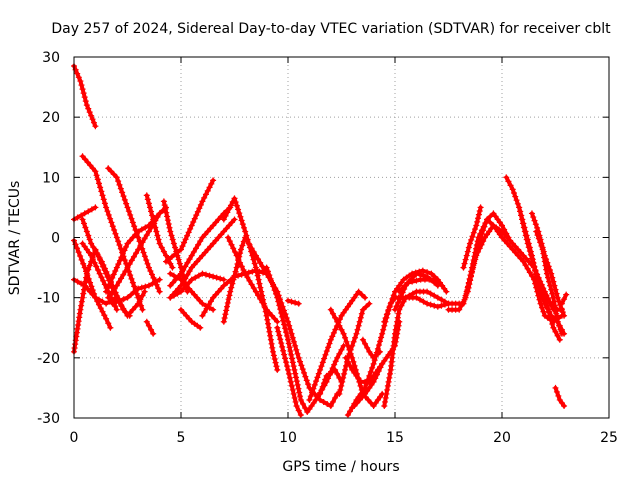  I want to click on data-series-s8, so click(112, 233).